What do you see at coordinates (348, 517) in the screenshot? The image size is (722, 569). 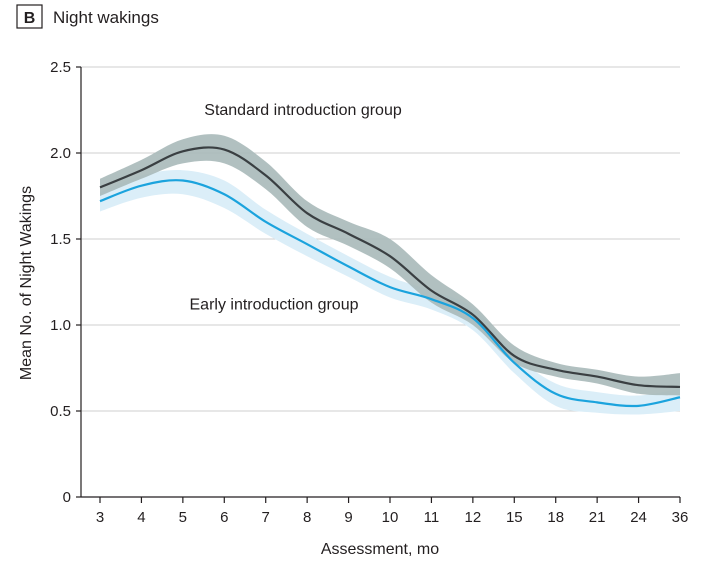 I see `x-tick-label: 9` at bounding box center [348, 517].